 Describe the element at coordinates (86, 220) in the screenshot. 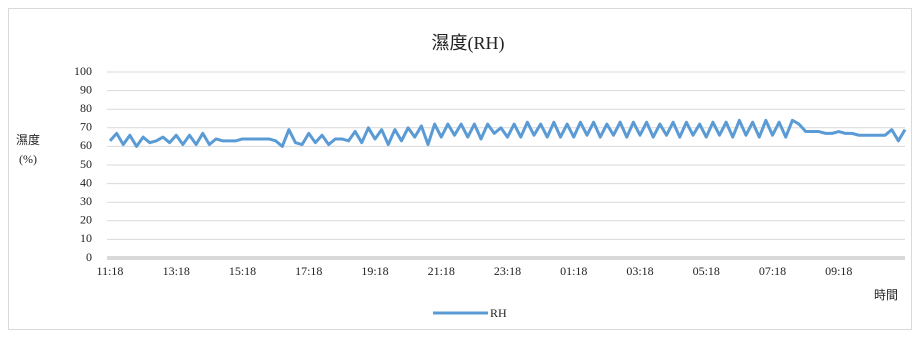

I see `y-tick-label: 20` at that location.